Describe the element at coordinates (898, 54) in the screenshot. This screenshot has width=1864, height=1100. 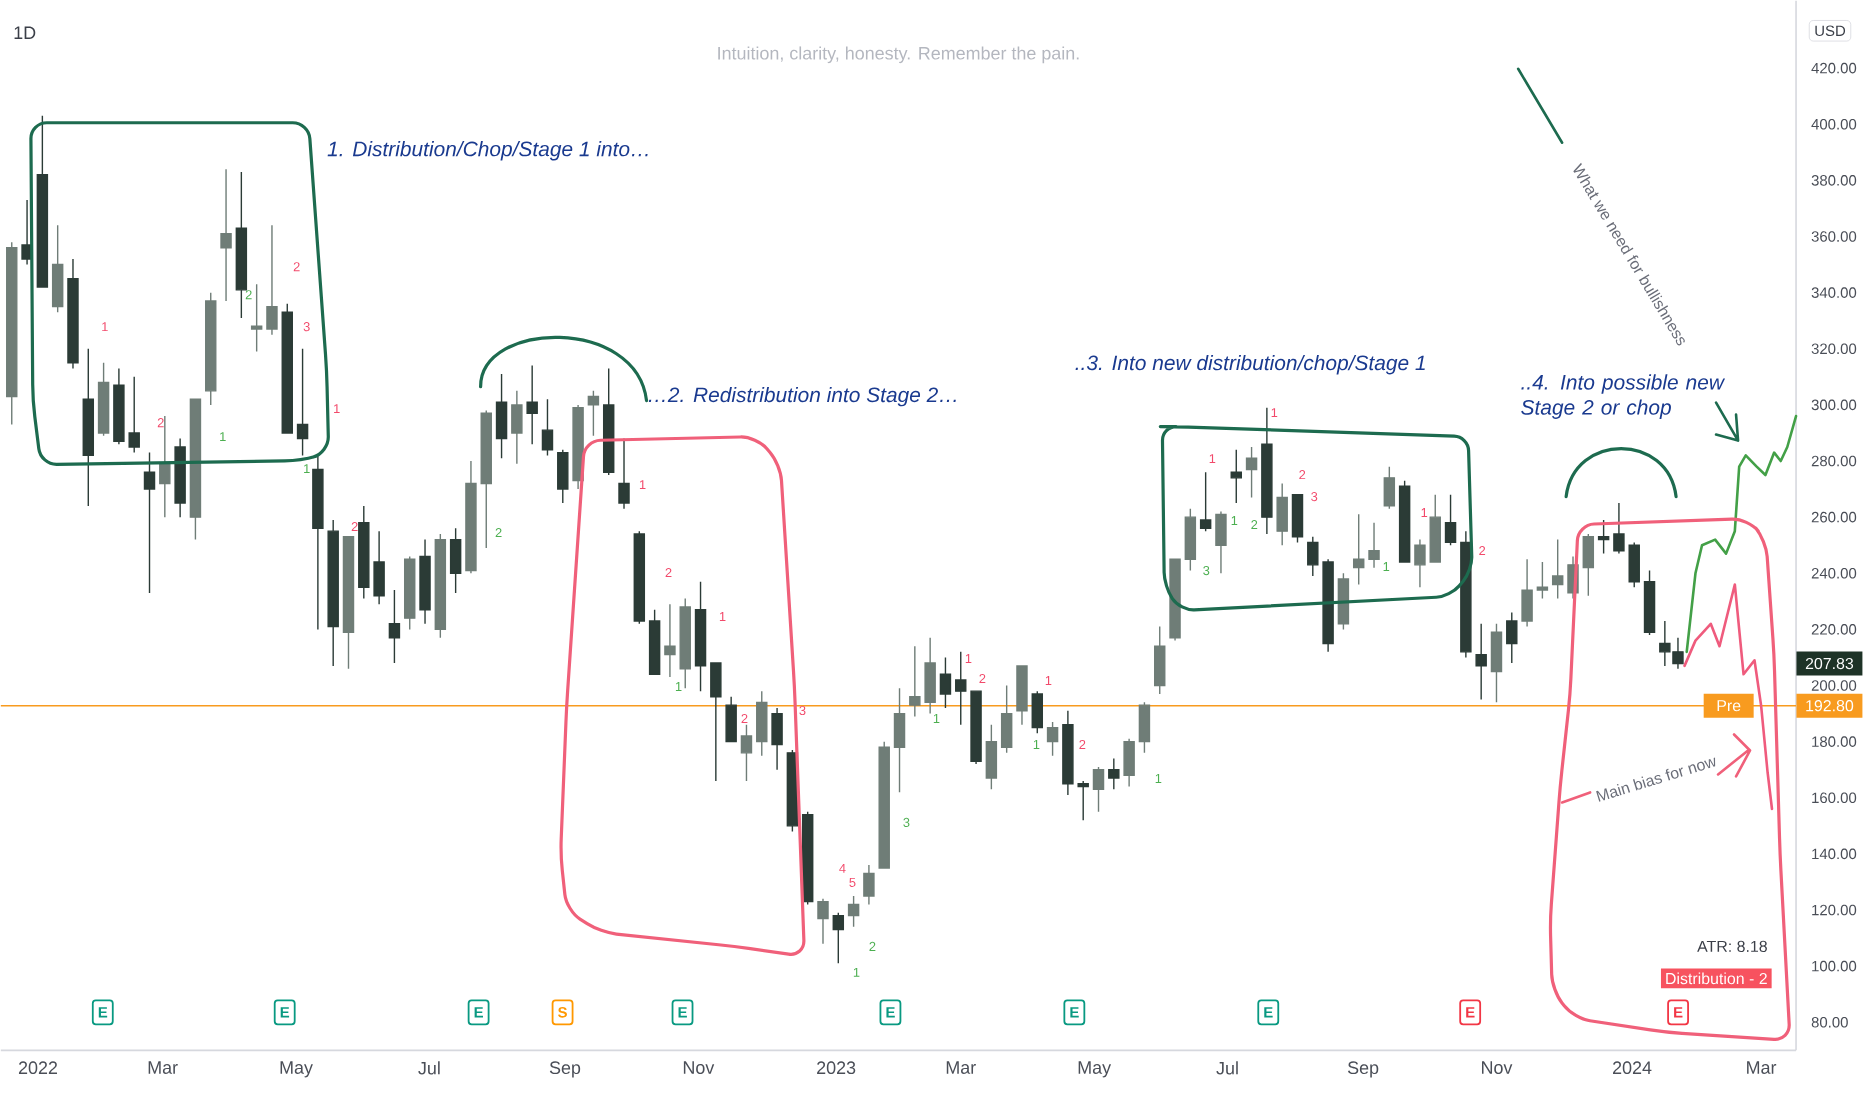
I see `text: Intuition, clarity, honesty. Remember the pain.` at that location.